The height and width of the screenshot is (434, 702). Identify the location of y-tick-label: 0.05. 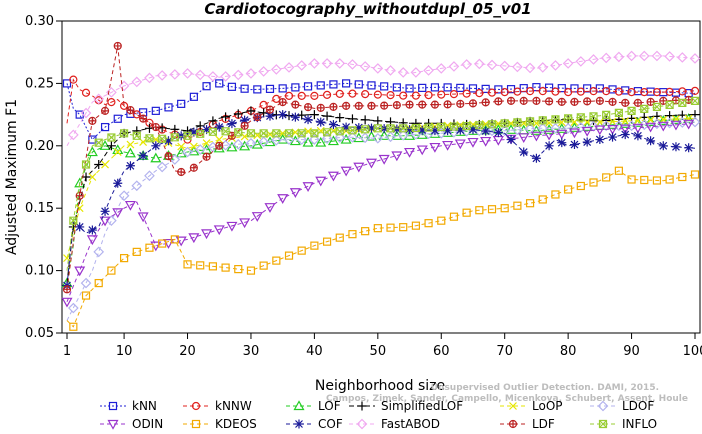
(39, 333).